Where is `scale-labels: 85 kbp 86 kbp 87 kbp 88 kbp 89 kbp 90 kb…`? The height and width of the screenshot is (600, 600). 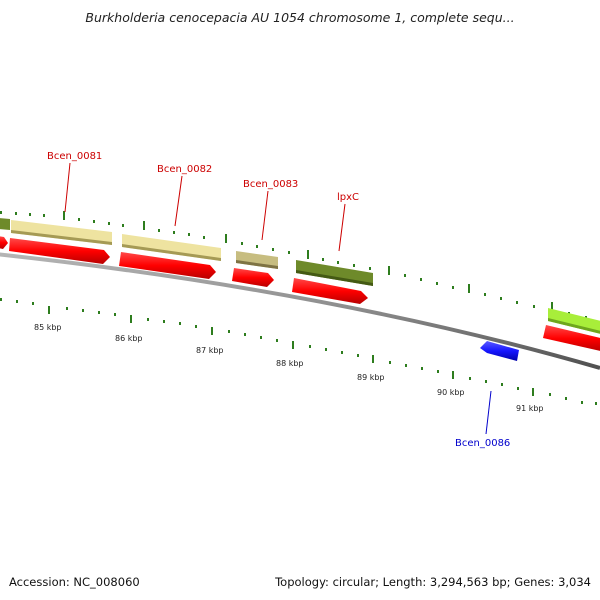 scale-labels: 85 kbp 86 kbp 87 kbp 88 kbp 89 kbp 90 kb… is located at coordinates (289, 368).